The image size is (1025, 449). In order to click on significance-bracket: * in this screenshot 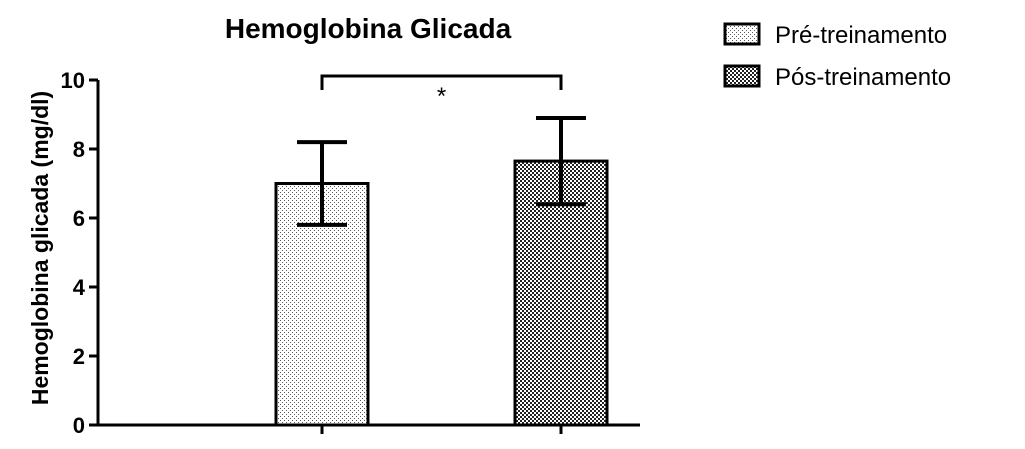, I will do `click(441, 92)`.